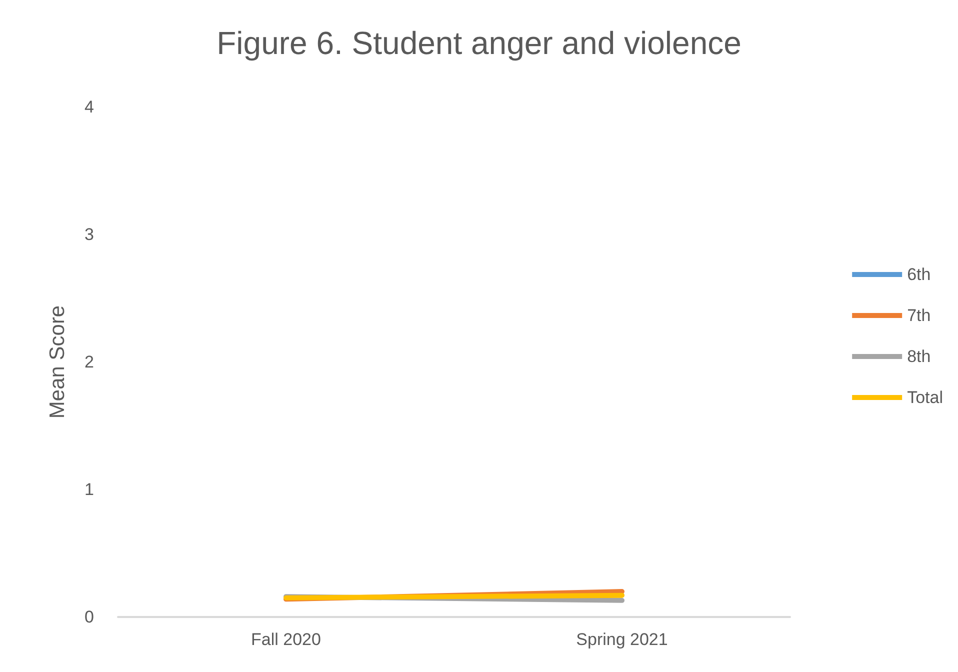 The height and width of the screenshot is (672, 958). Describe the element at coordinates (89, 107) in the screenshot. I see `y-tick-label: 4` at that location.